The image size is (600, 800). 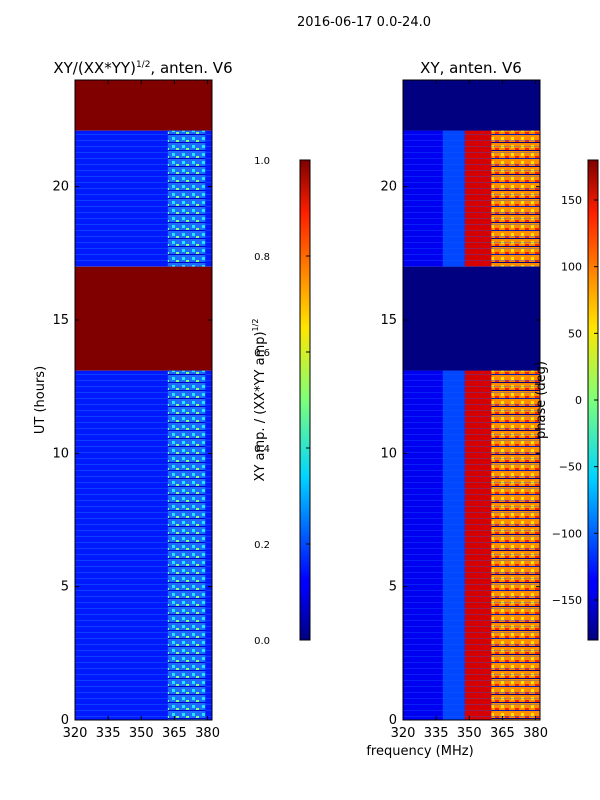 I want to click on left-y-axis-label: UT (hours), so click(x=40, y=400).